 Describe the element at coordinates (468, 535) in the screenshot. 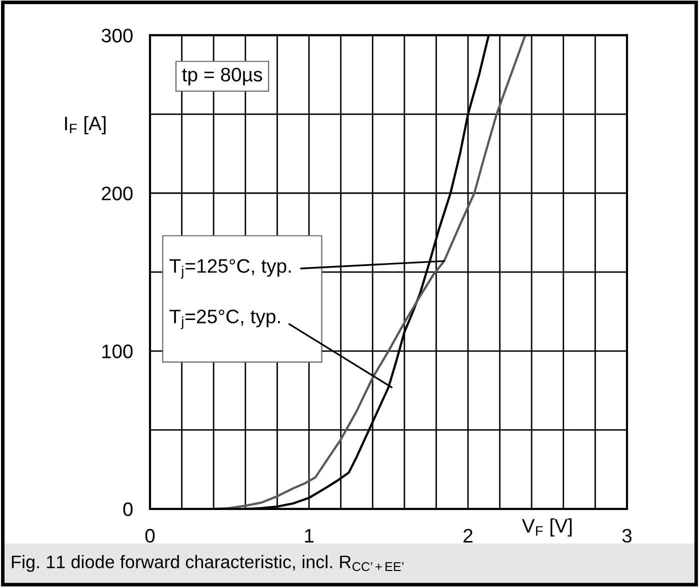

I see `x-tick-label: 2` at that location.